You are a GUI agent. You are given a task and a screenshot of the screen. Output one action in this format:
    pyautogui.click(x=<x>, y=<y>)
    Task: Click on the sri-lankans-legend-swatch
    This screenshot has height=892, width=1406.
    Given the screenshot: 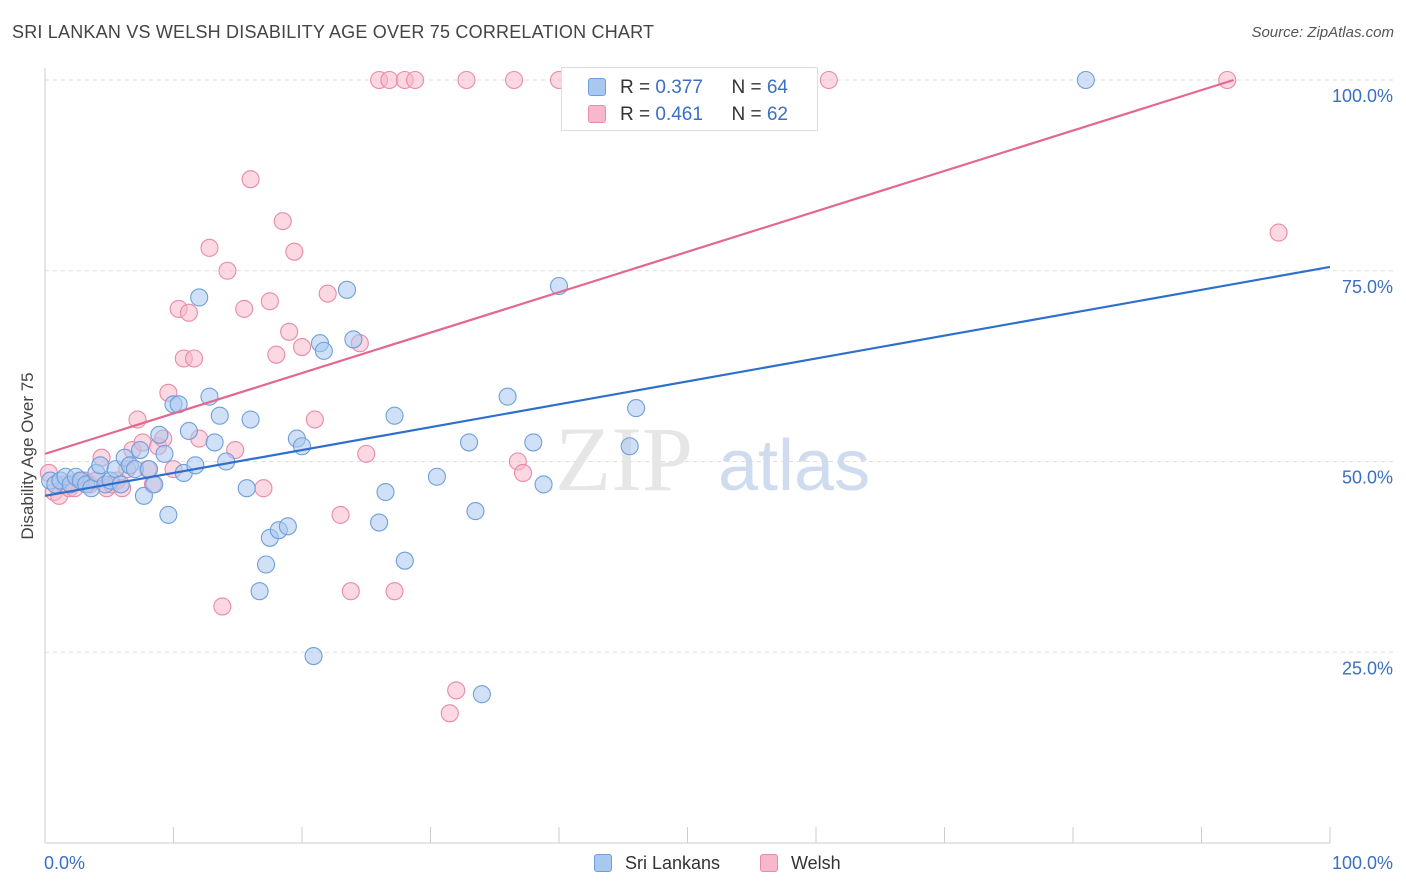 What is the action you would take?
    pyautogui.click(x=603, y=863)
    